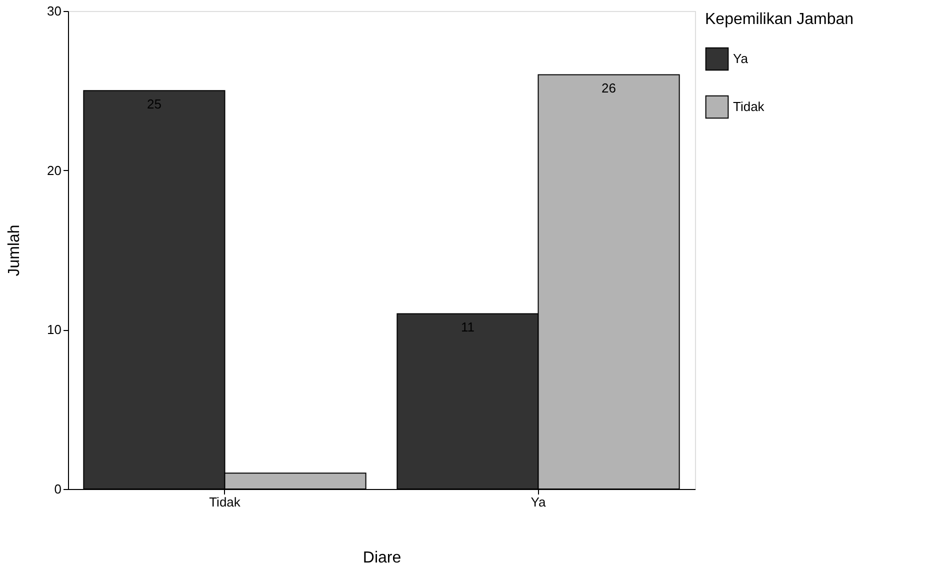  What do you see at coordinates (15, 250) in the screenshot?
I see `y-axis-title: Jumlah` at bounding box center [15, 250].